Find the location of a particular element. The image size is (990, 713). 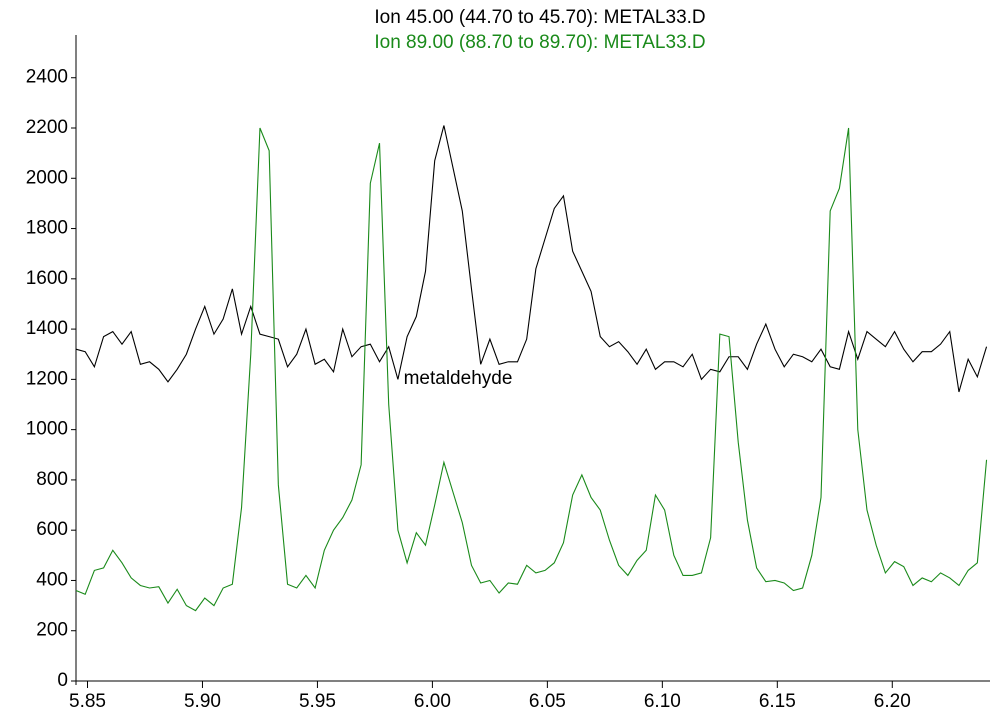

y-tick-label: 600 is located at coordinates (52, 529).